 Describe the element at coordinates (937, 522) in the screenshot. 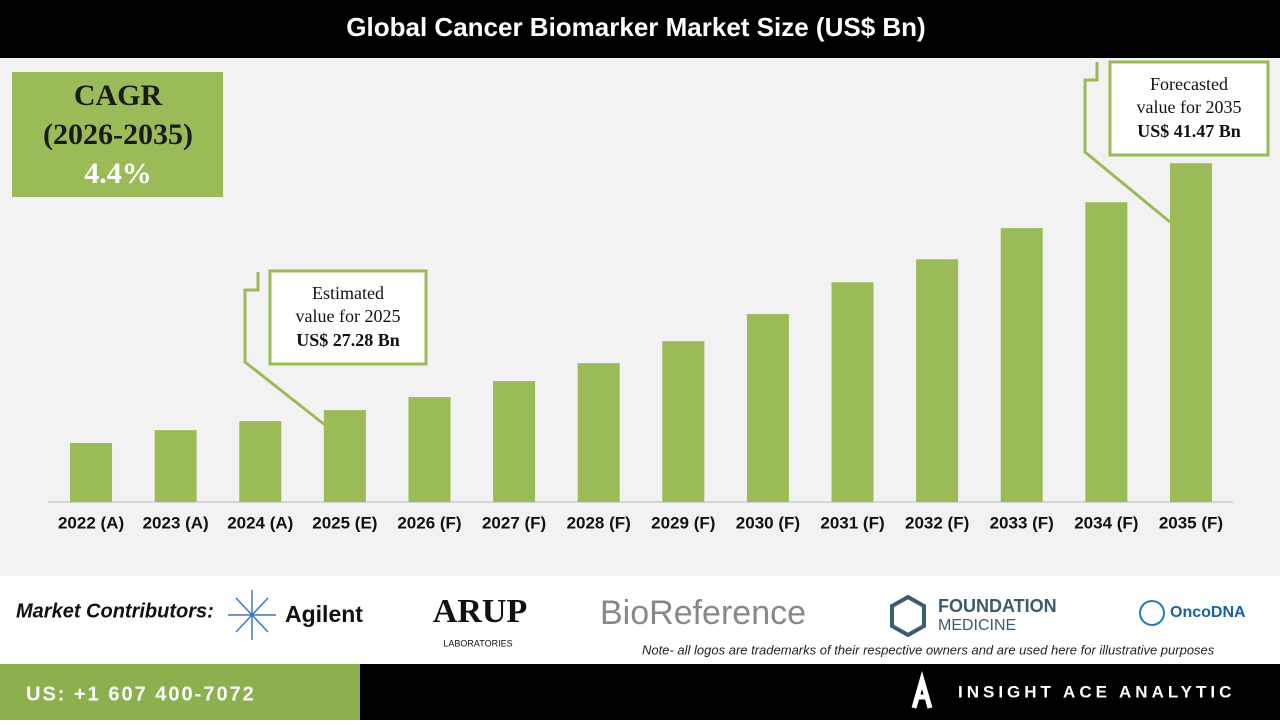

I see `x-tick-label: 2032 (F)` at that location.